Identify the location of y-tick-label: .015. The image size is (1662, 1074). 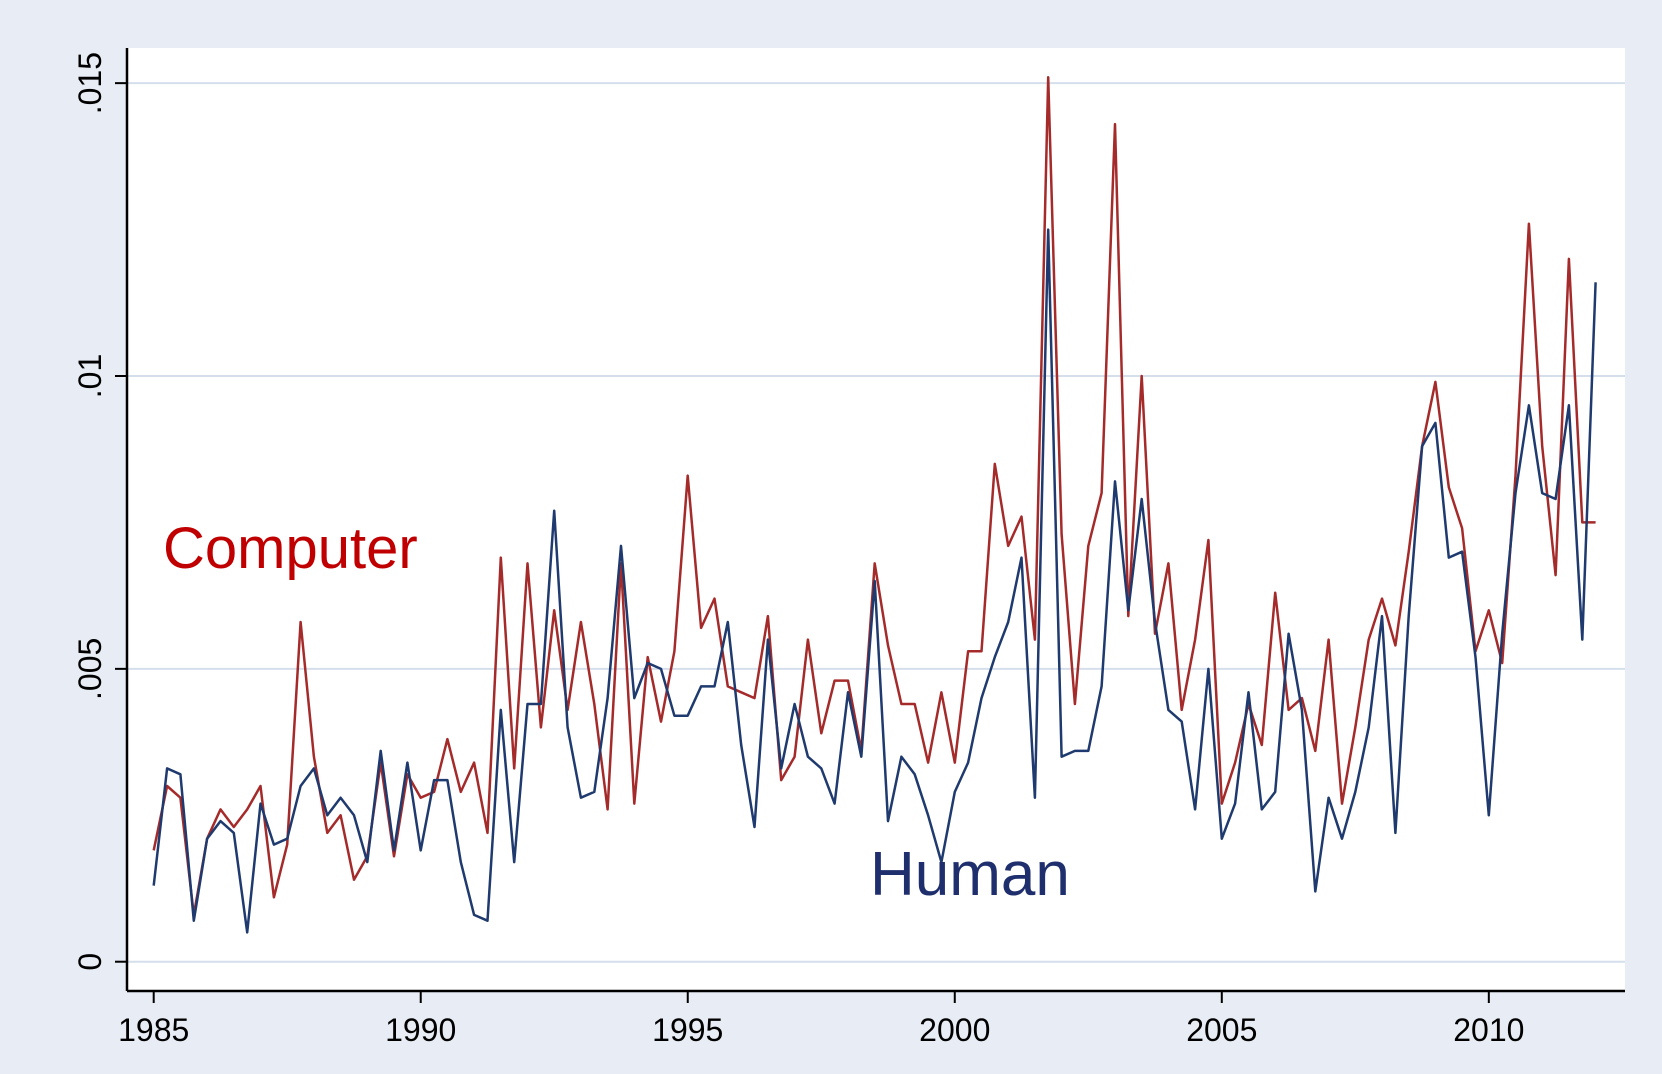
(90, 83).